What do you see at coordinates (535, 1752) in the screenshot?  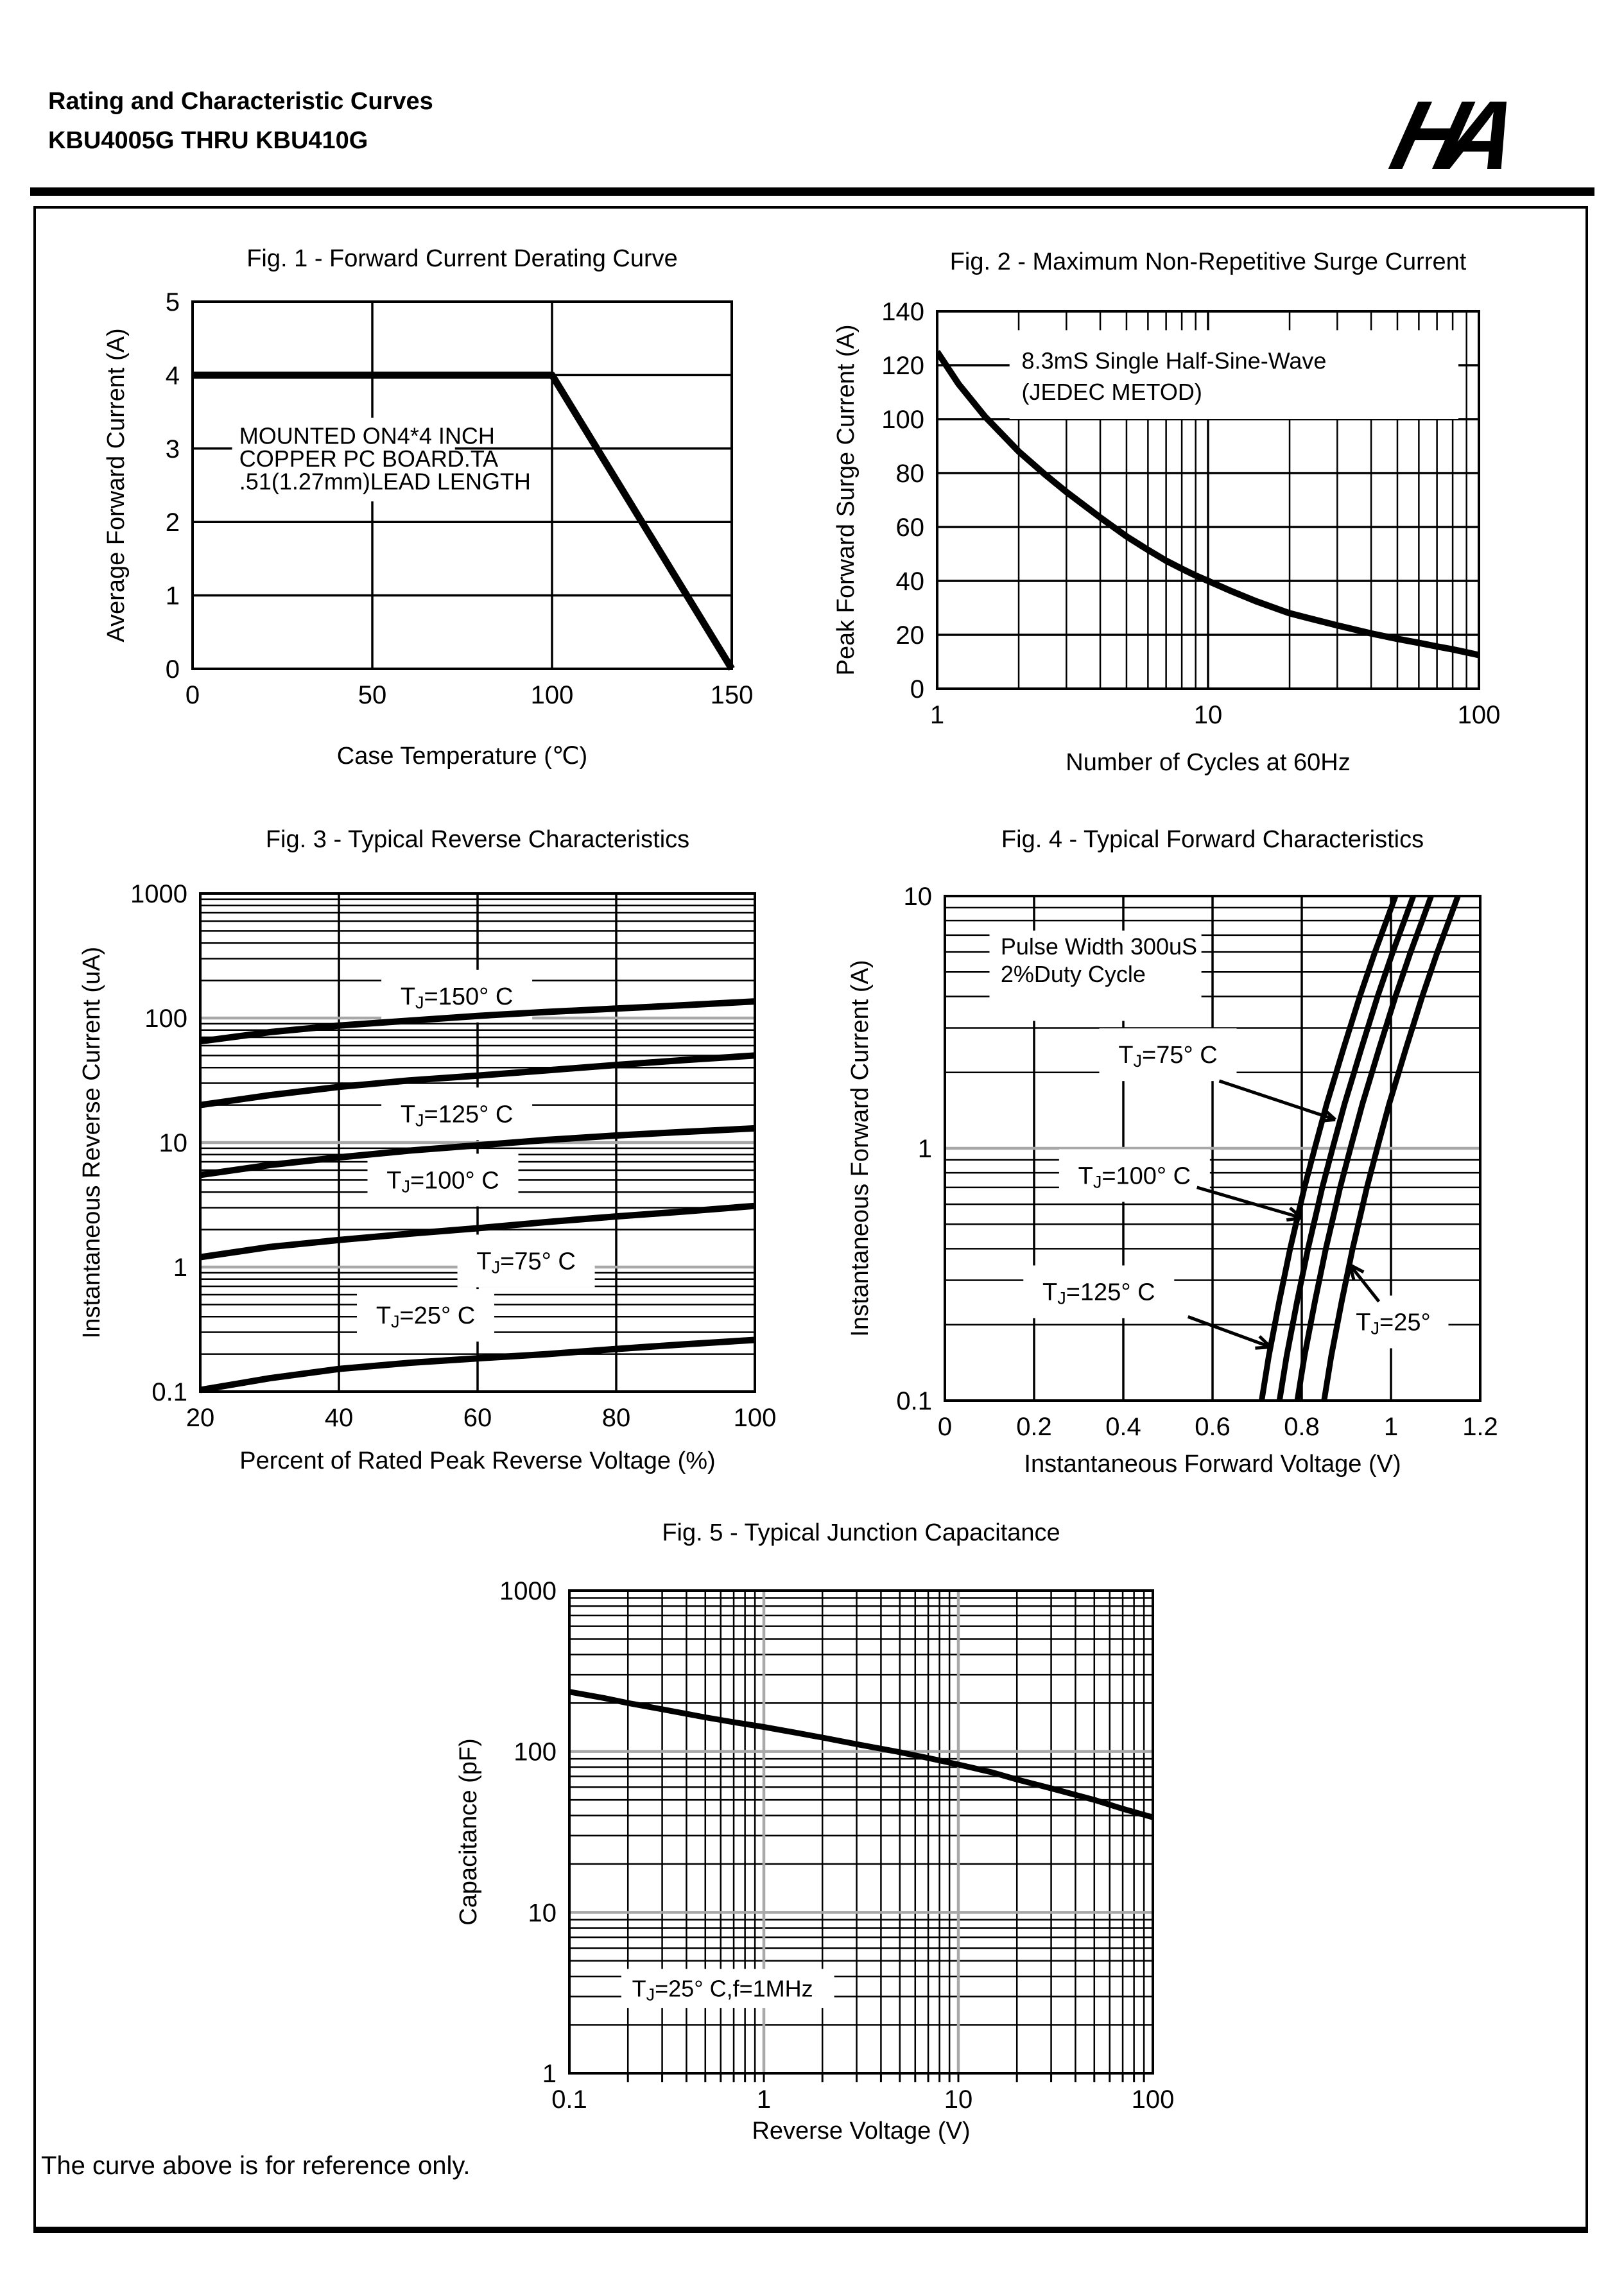 I see `fig5-ytick-100: 100` at bounding box center [535, 1752].